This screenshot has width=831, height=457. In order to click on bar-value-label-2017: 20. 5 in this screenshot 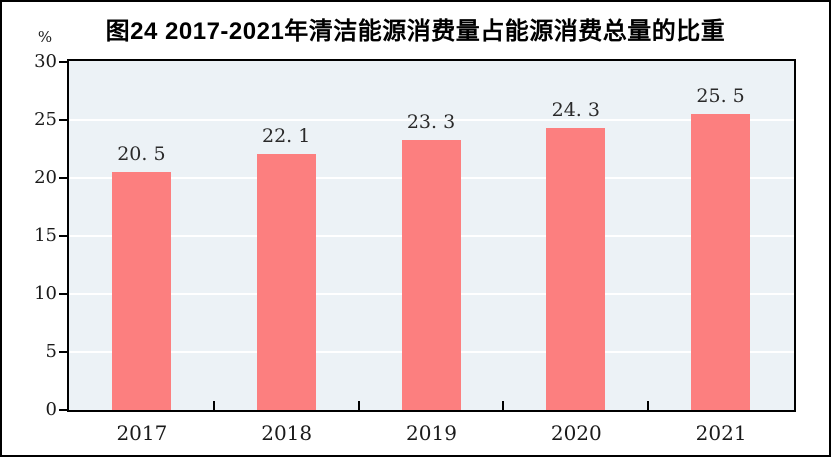, I will do `click(141, 154)`.